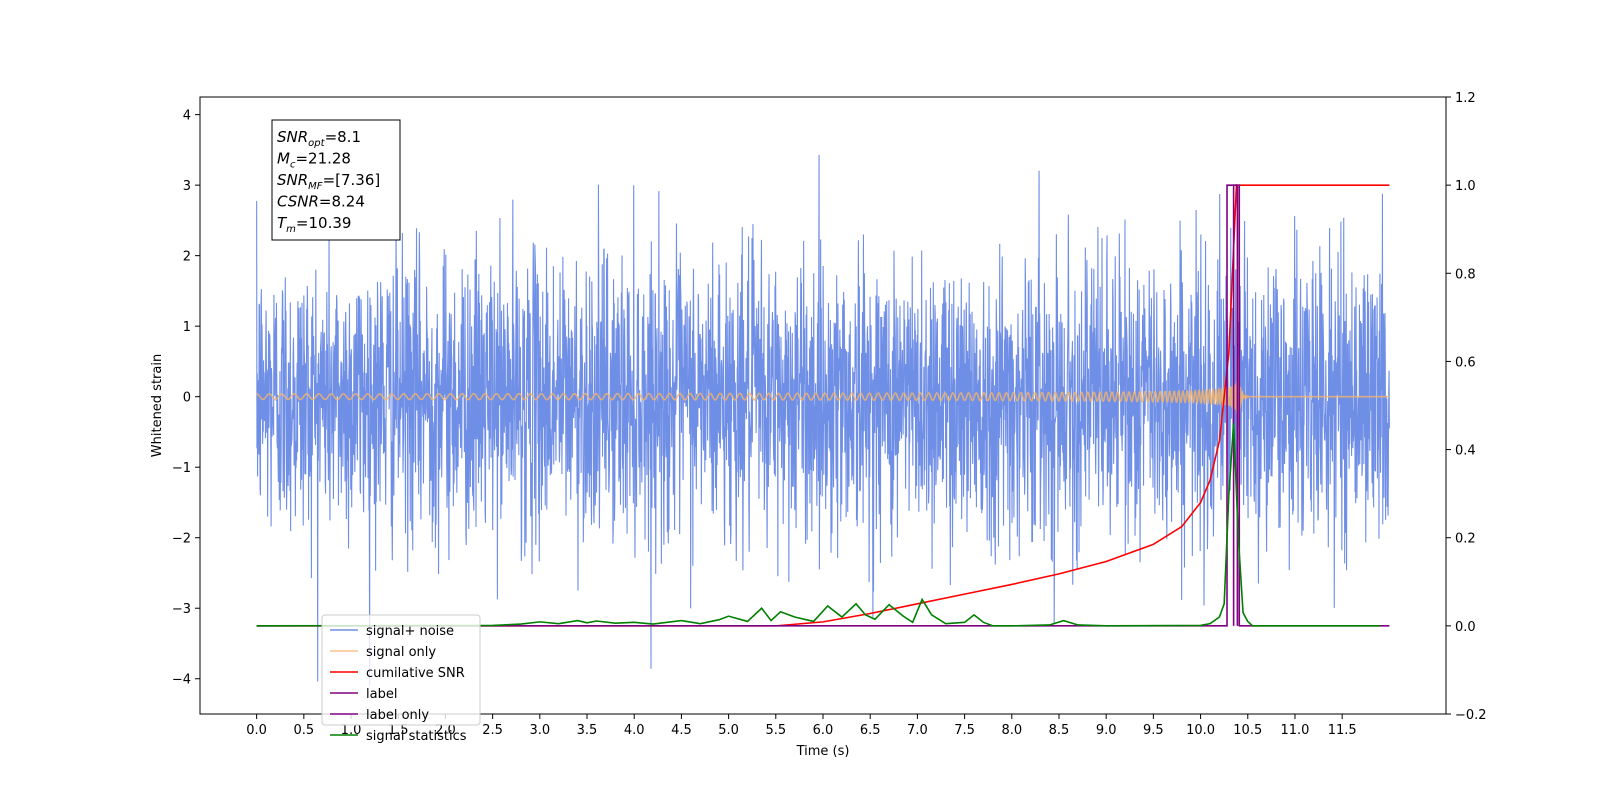  I want to click on series-line-label-only, so click(1235, 405).